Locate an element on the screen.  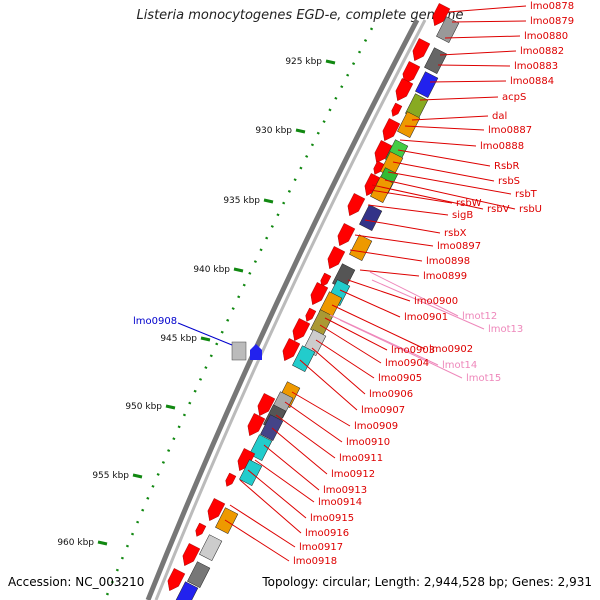
gene-label: RsbR is located at coordinates (507, 166).